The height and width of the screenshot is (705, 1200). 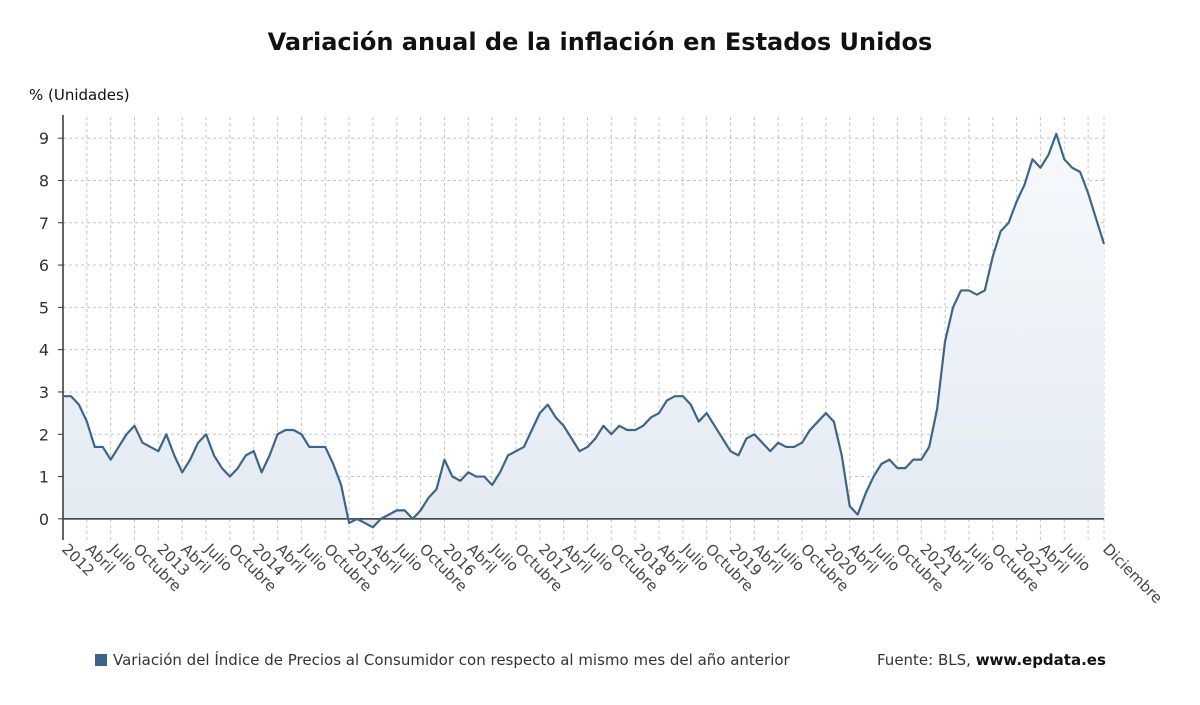 I want to click on x-tick-label: Diciembre, so click(x=1132, y=573).